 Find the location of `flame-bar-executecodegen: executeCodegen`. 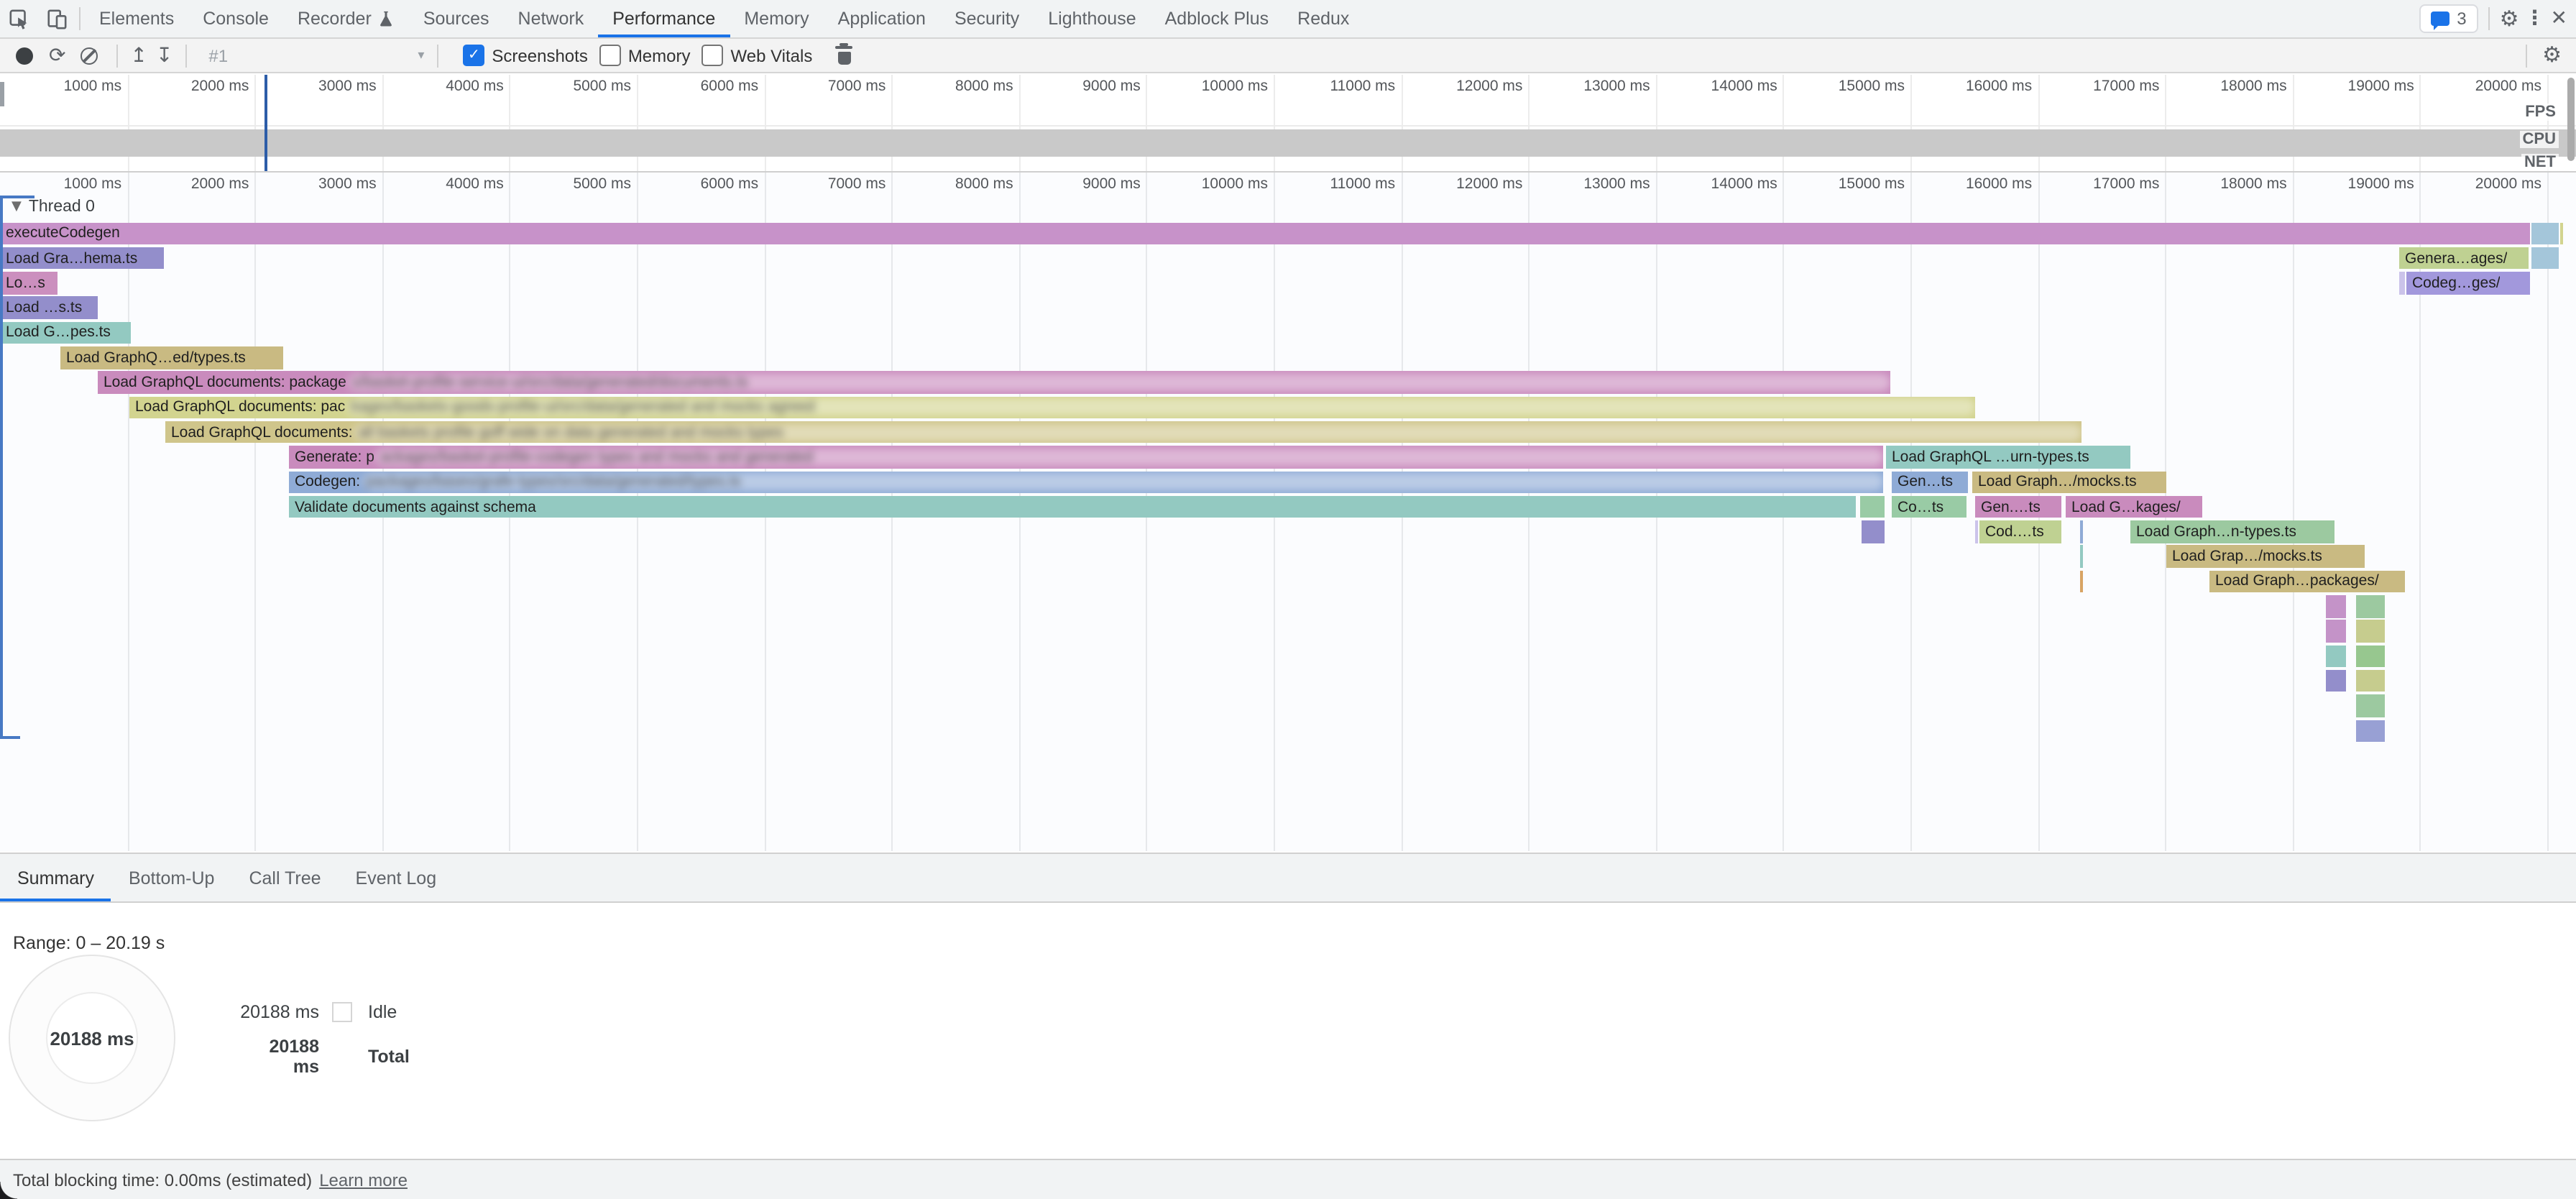

flame-bar-executecodegen: executeCodegen is located at coordinates (1265, 233).